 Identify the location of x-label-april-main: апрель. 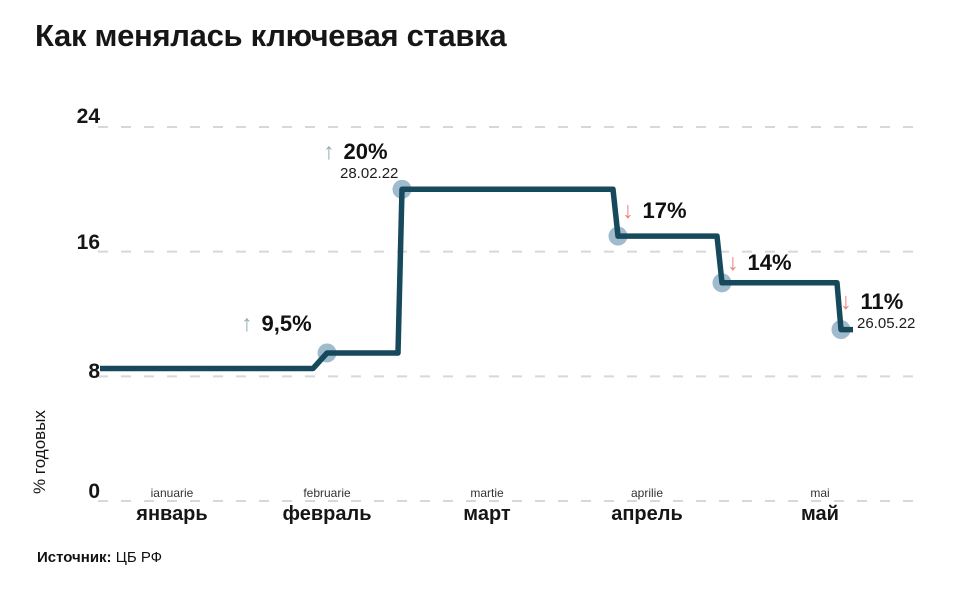
(647, 514).